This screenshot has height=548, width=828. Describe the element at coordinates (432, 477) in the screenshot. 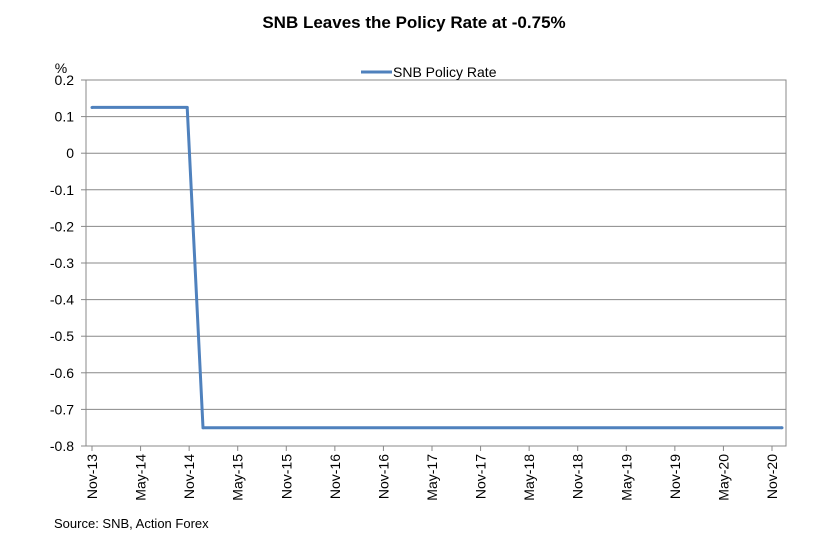

I see `x-tick-label: May-17` at that location.